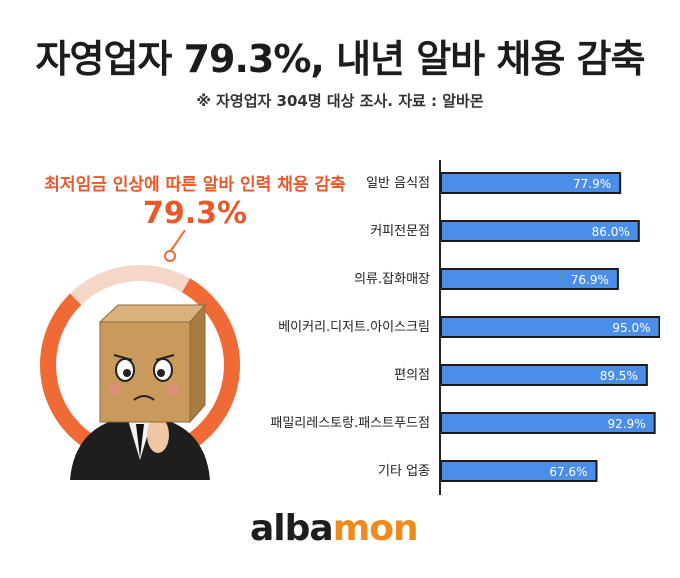  Describe the element at coordinates (144, 398) in the screenshot. I see `mouth` at that location.